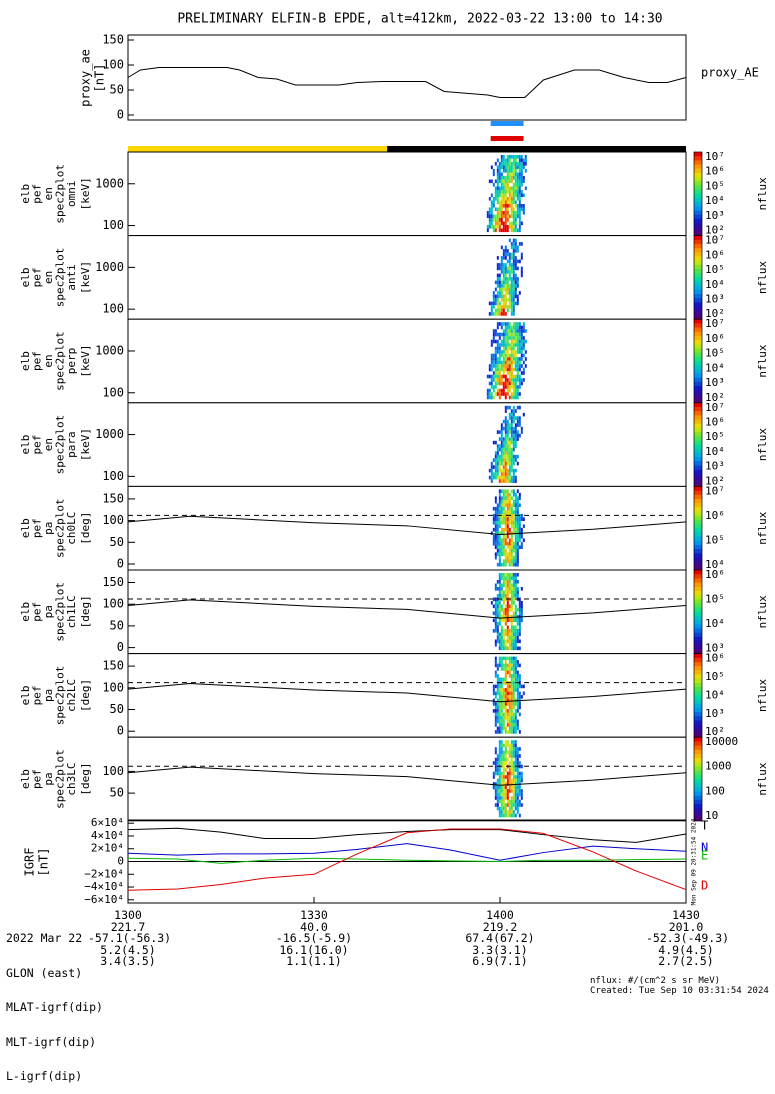 Image resolution: width=775 pixels, height=1094 pixels. Describe the element at coordinates (715, 599) in the screenshot. I see `colorbar-tick-label: 10⁵` at that location.